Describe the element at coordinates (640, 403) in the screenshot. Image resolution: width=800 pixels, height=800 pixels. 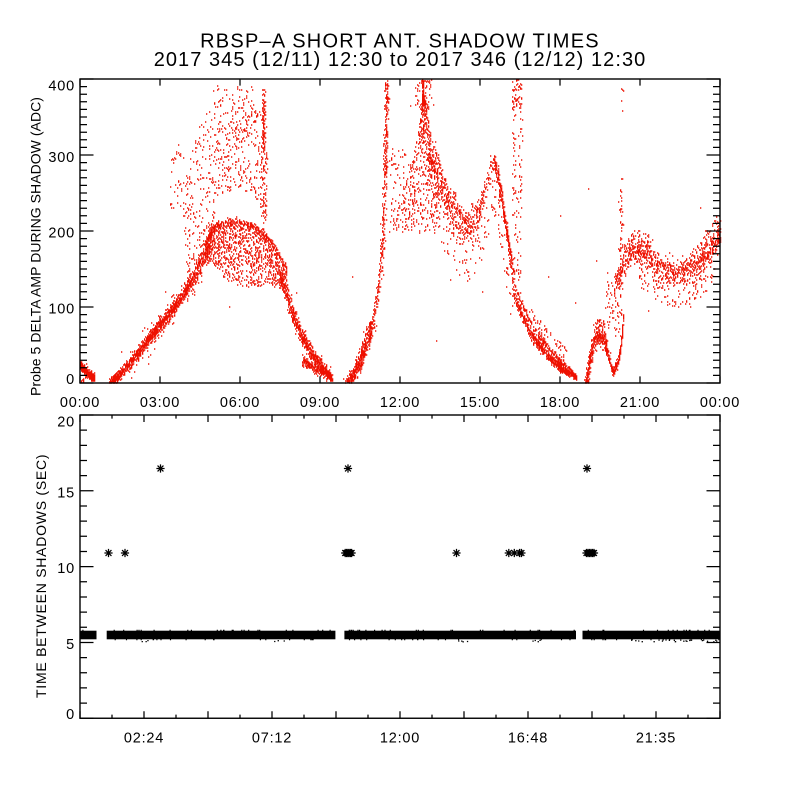
I see `svg-text: 21:00` at that location.